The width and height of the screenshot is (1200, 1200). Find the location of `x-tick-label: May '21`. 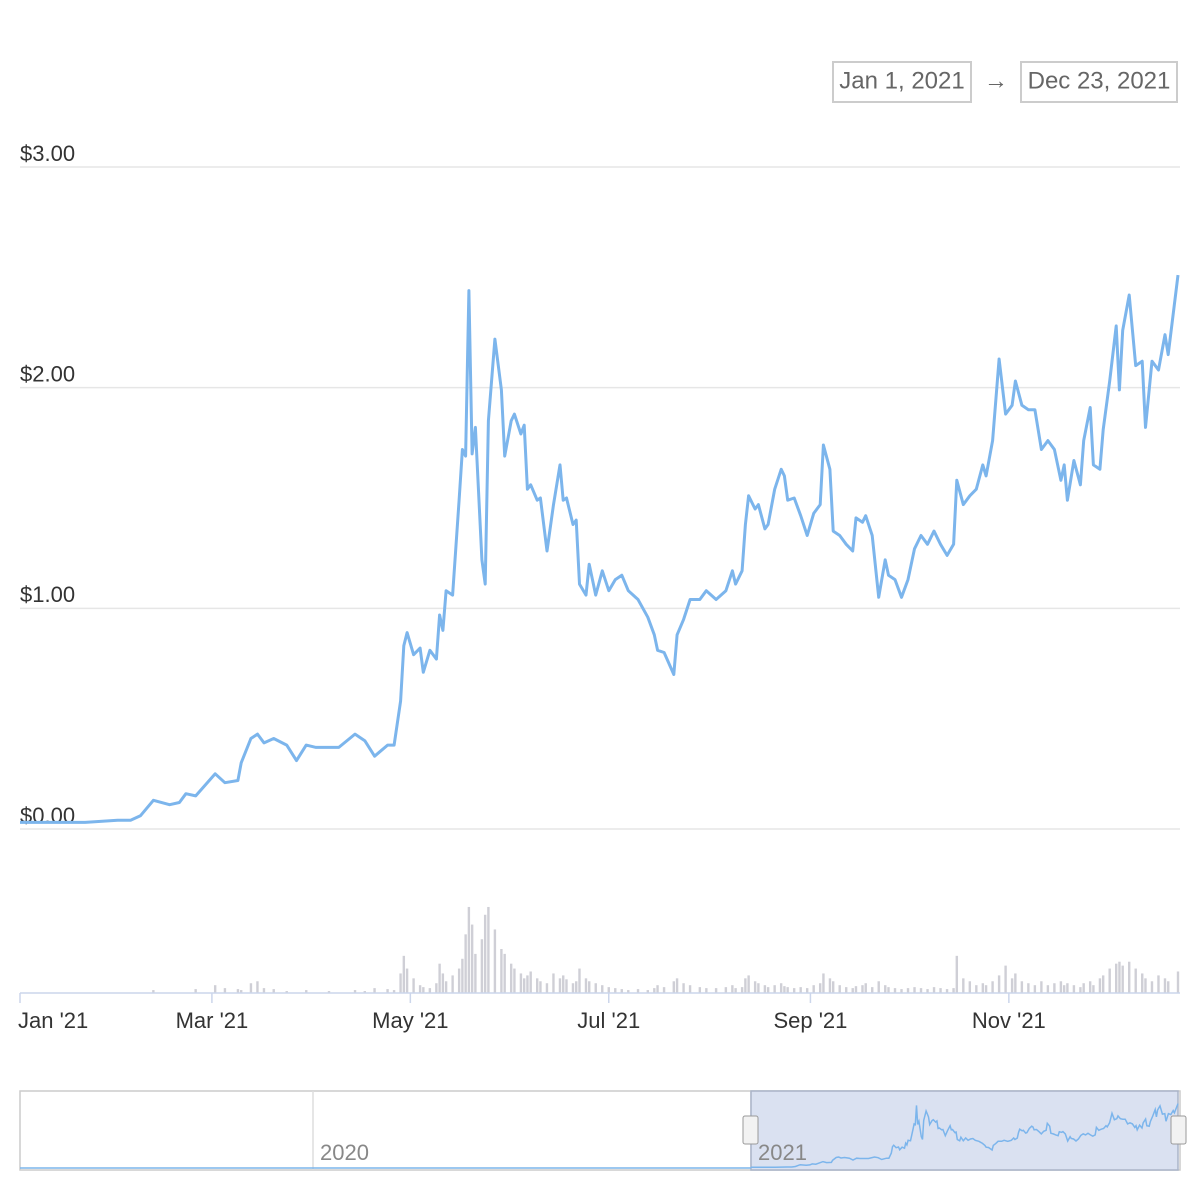

x-tick-label: May '21 is located at coordinates (410, 1020).